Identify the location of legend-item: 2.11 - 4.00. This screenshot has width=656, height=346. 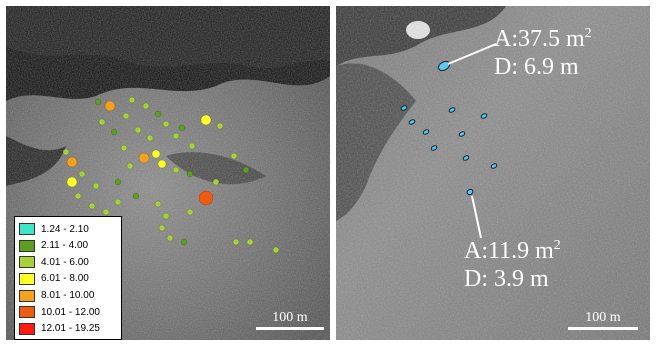
(68, 245).